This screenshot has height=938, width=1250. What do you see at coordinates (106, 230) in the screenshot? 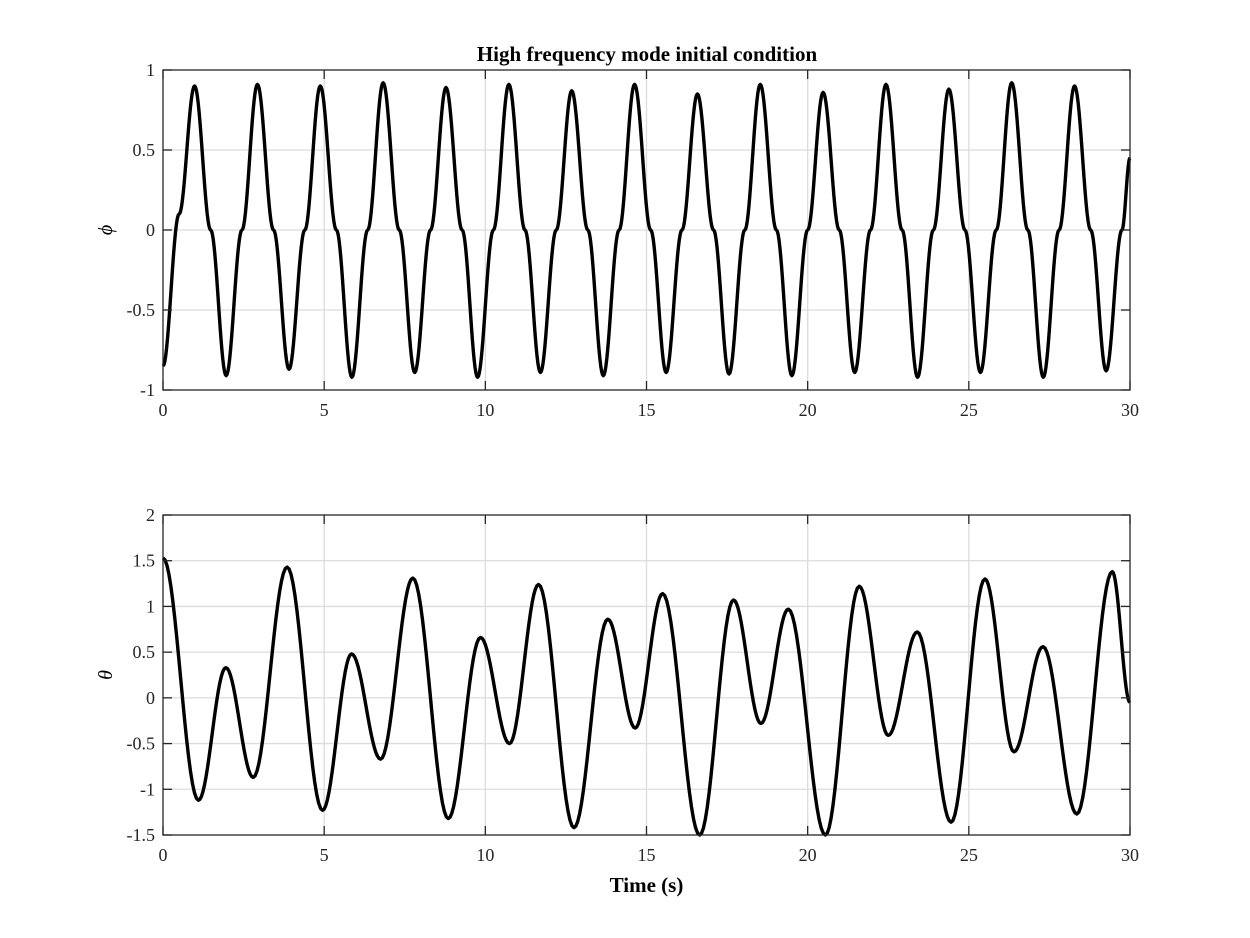
I see `y-axis-label: ϕ` at bounding box center [106, 230].